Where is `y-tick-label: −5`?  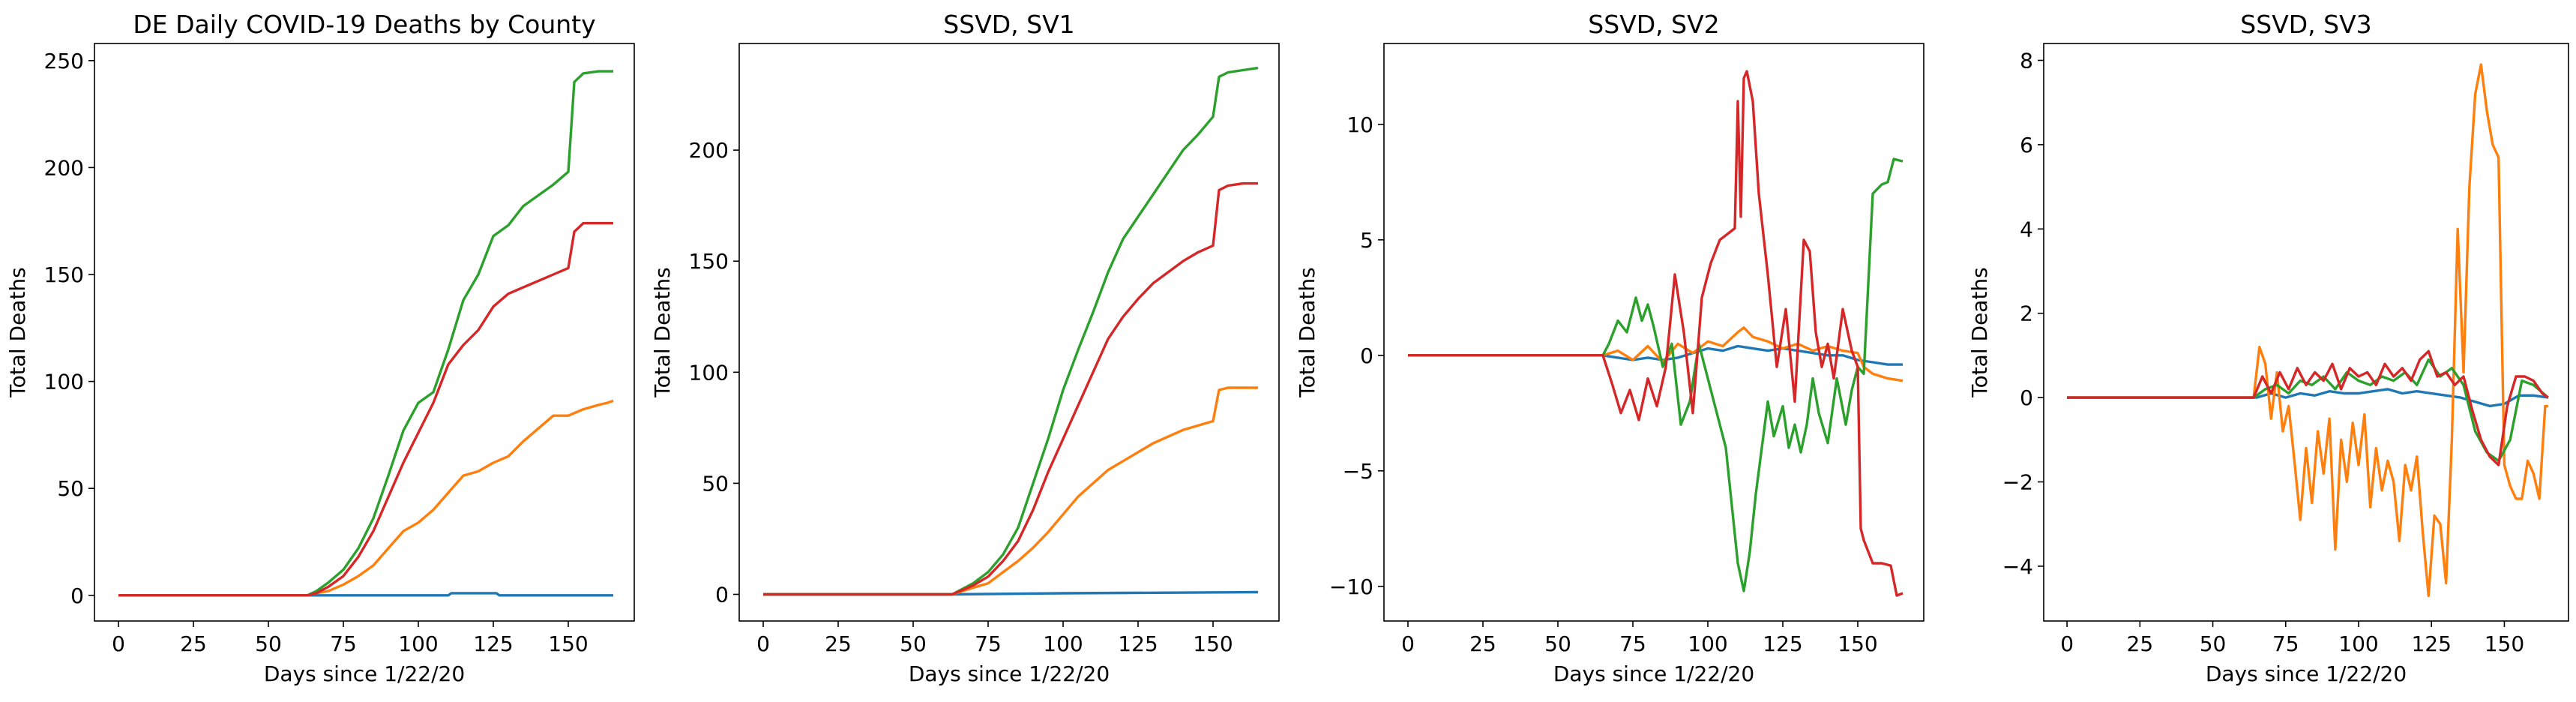
y-tick-label: −5 is located at coordinates (1358, 471).